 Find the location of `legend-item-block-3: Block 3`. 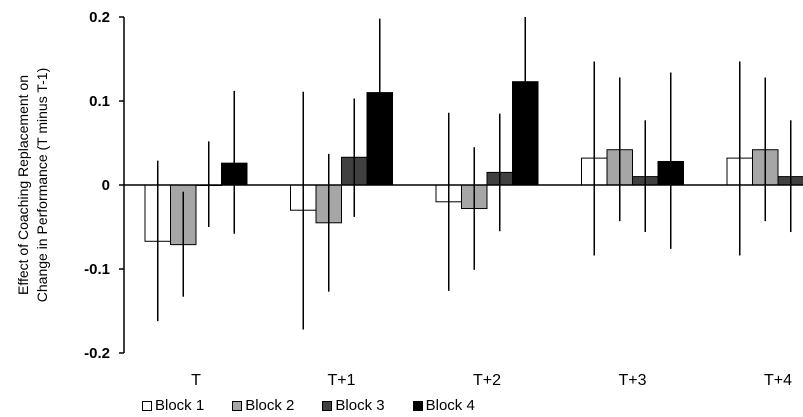

legend-item-block-3: Block 3 is located at coordinates (353, 405).